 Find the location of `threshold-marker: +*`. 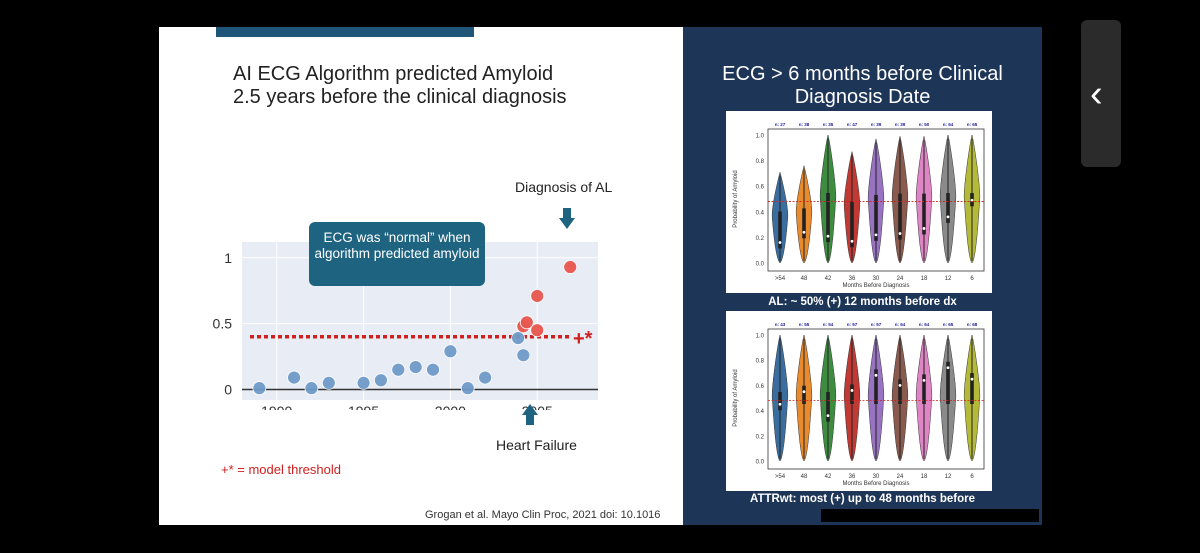

threshold-marker: +* is located at coordinates (583, 339).